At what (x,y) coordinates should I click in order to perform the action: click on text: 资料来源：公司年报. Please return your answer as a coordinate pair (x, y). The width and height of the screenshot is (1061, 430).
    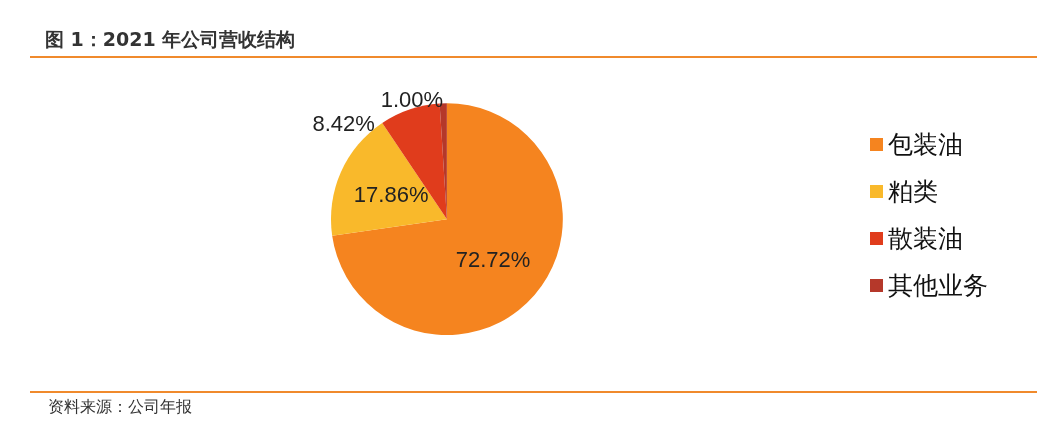
    Looking at the image, I should click on (120, 406).